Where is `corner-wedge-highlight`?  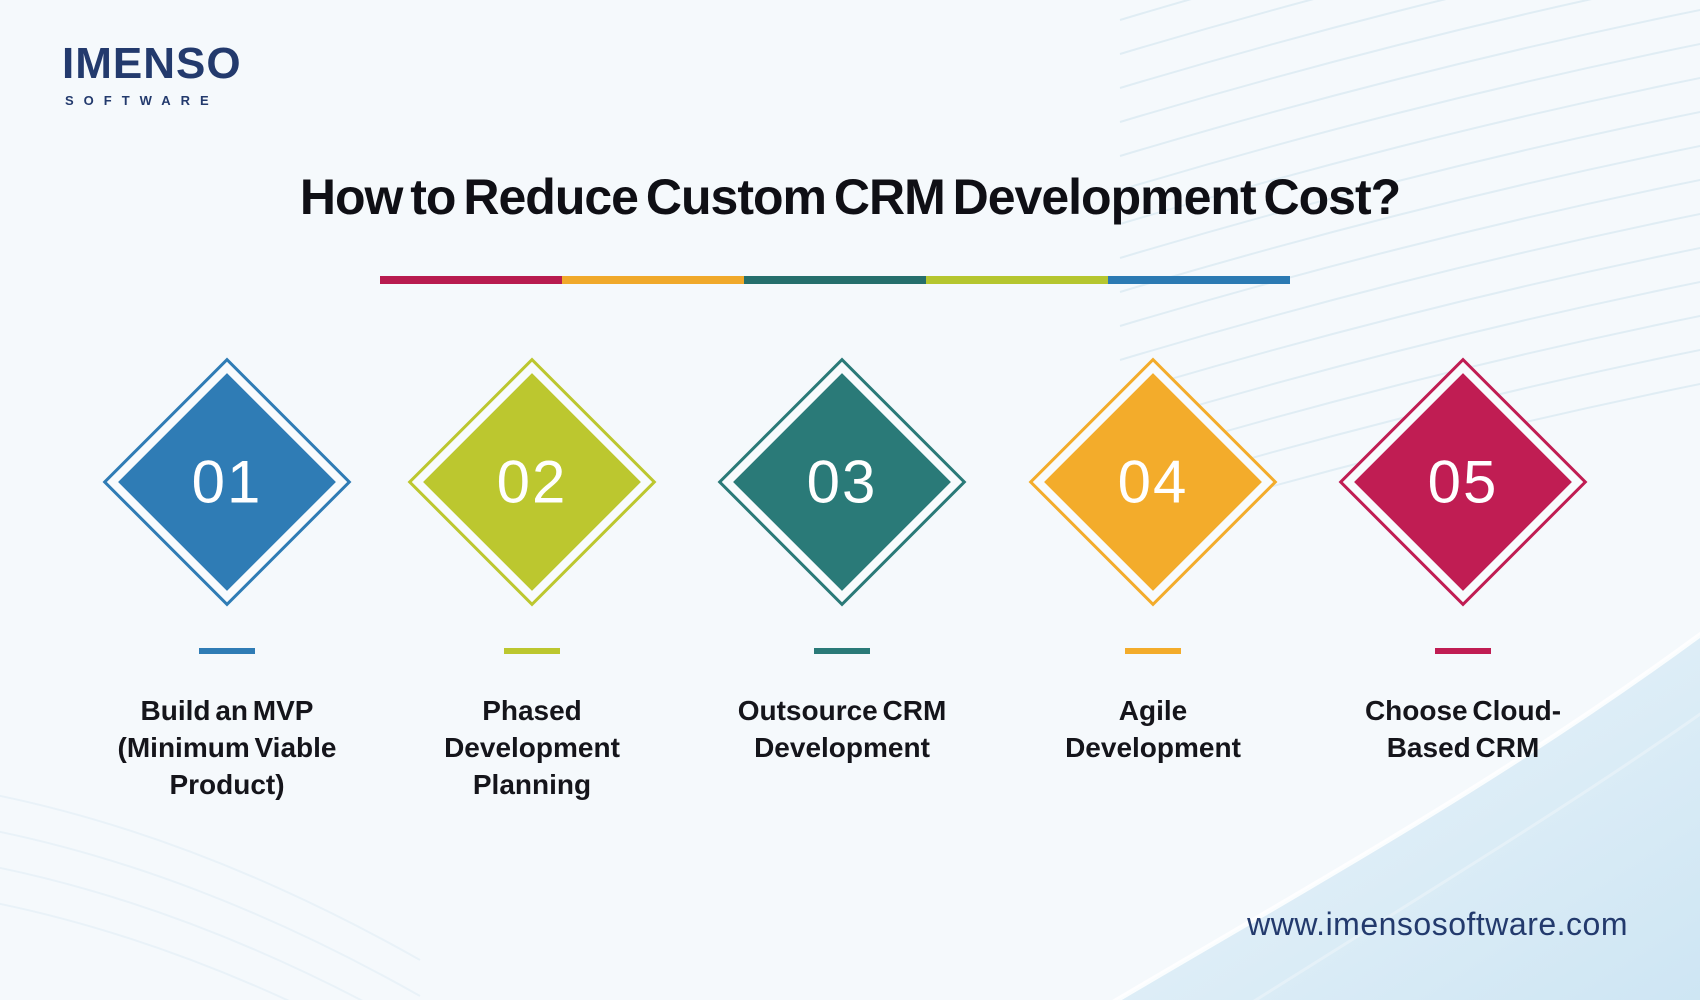
corner-wedge-highlight is located at coordinates (1406, 815).